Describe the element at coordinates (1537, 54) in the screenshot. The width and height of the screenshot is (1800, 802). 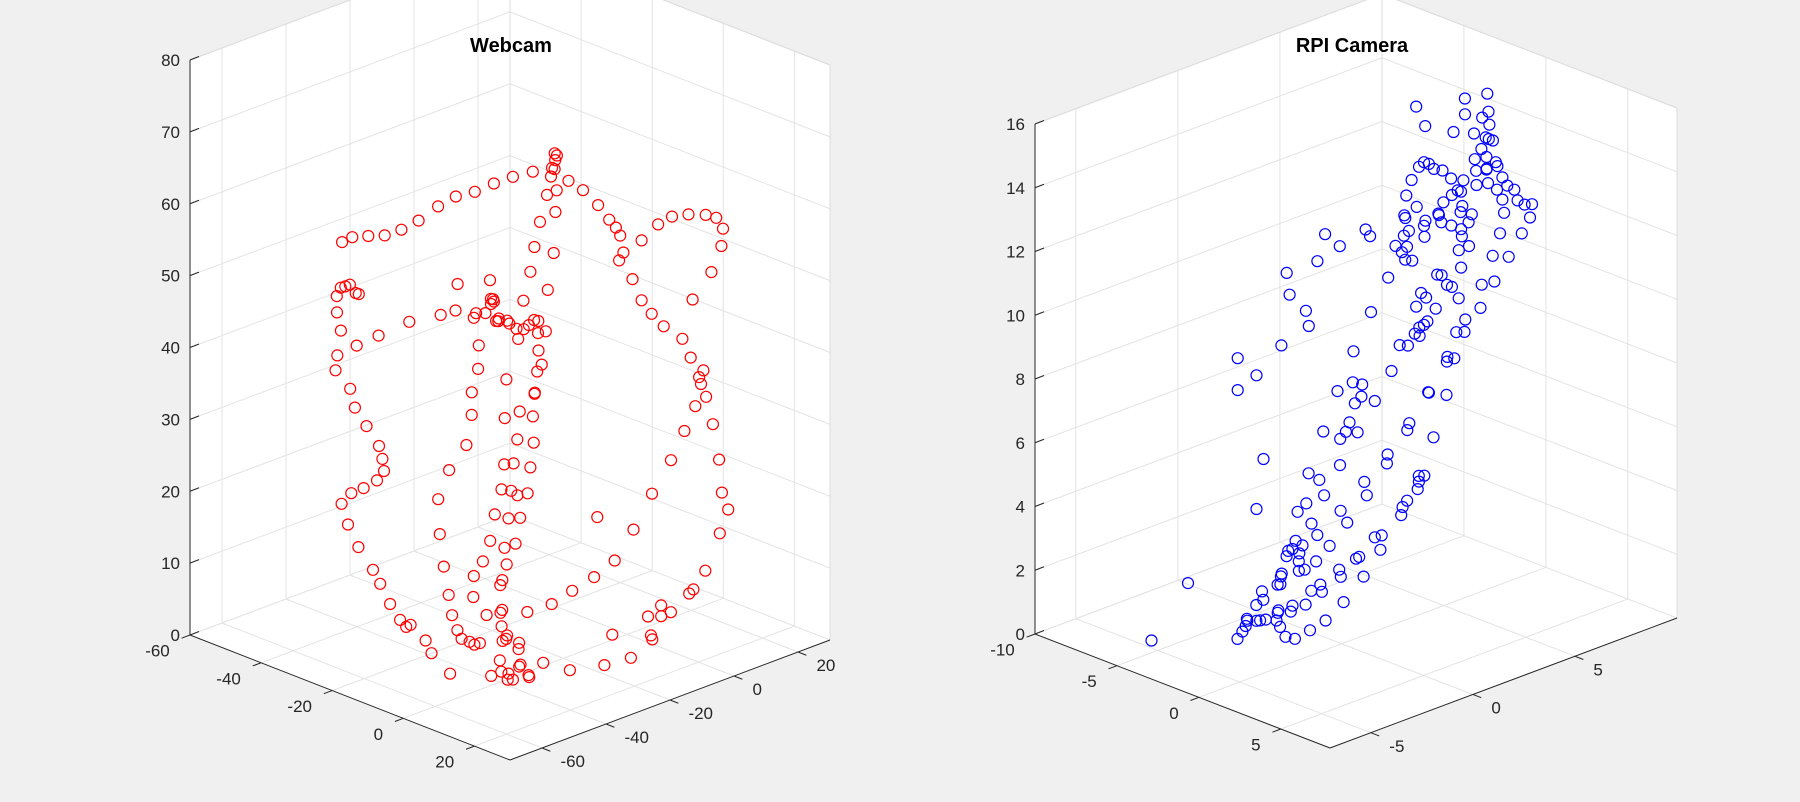
I see `box-edge` at that location.